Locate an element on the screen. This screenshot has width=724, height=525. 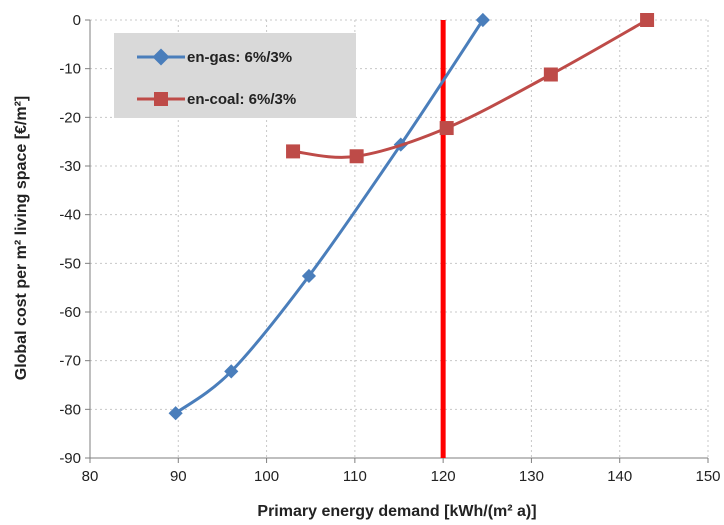
y-axis-title: Global cost per m² living space [€/m²] is located at coordinates (21, 238).